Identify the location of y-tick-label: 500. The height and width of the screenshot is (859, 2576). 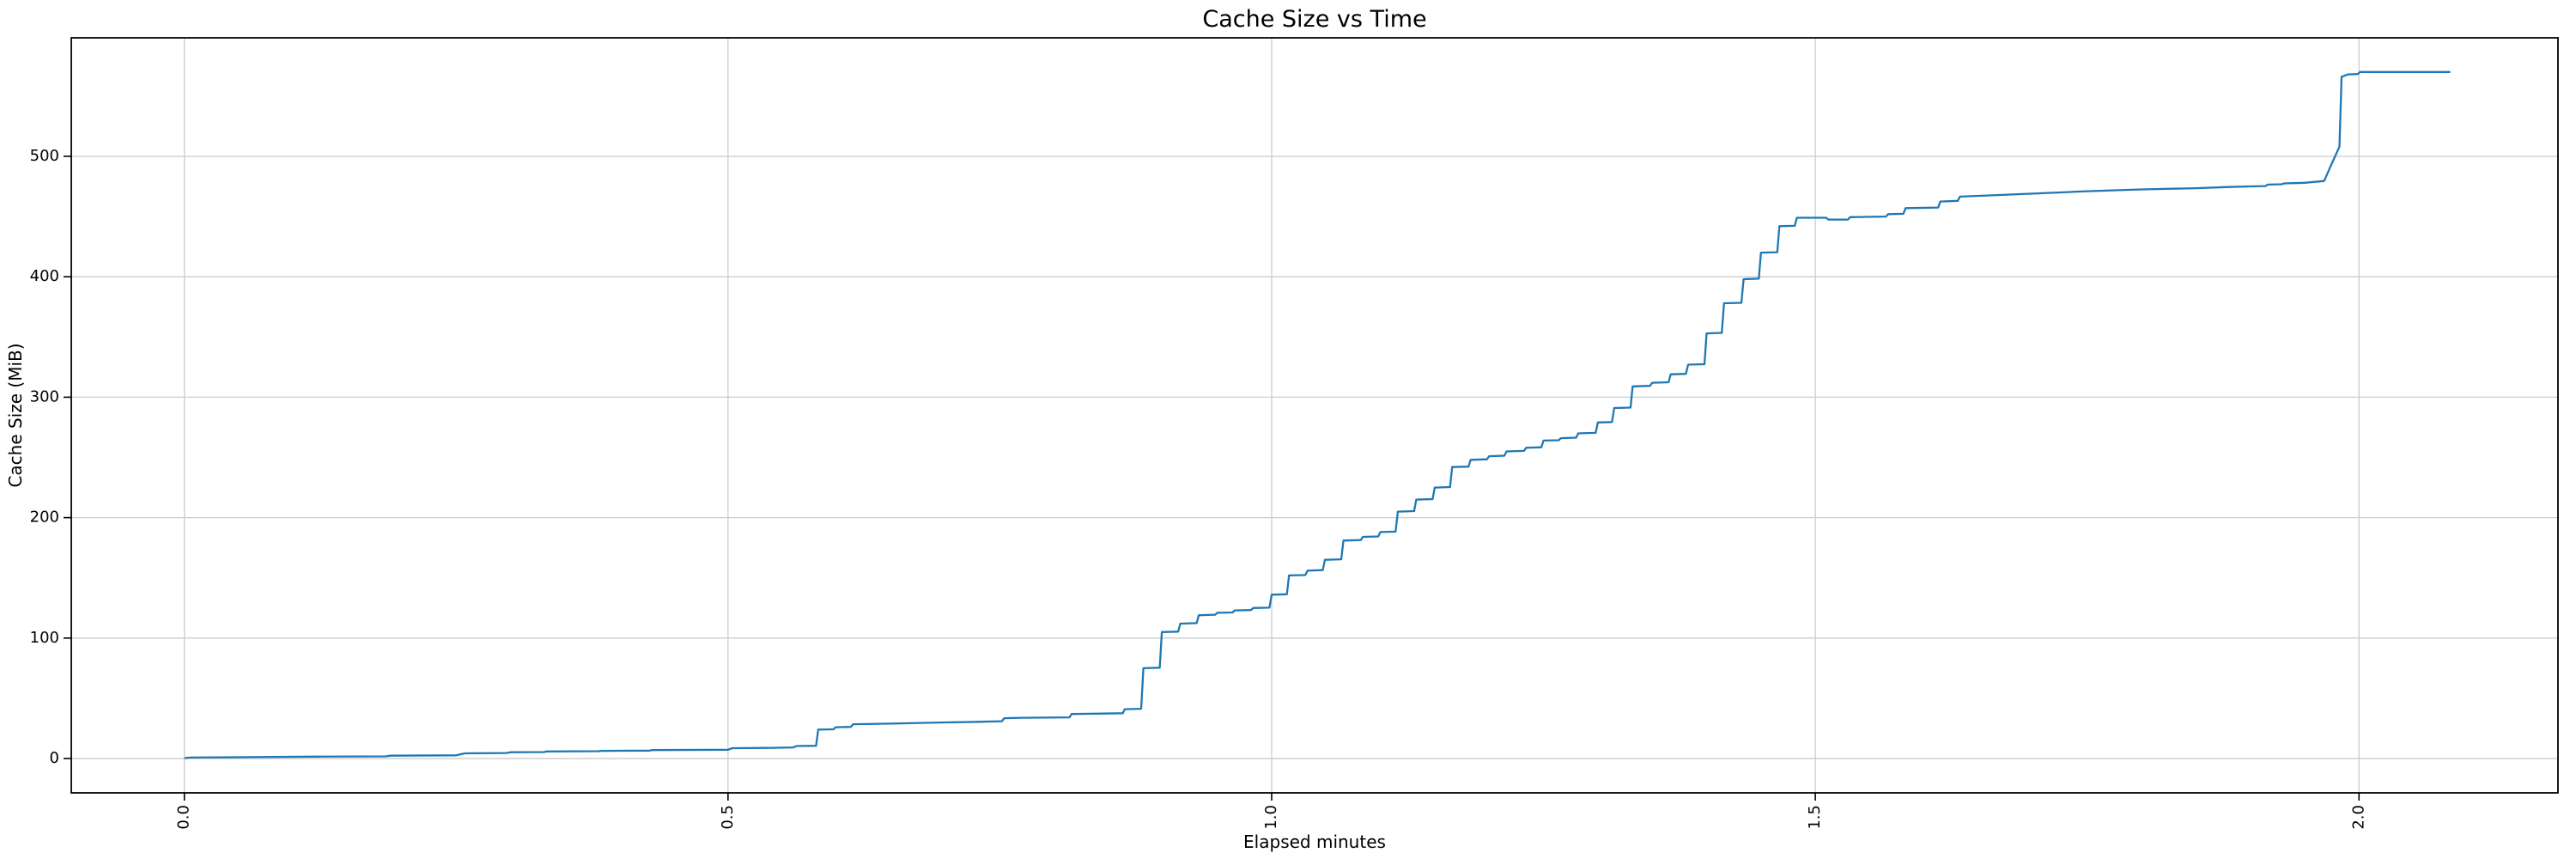
(44, 156).